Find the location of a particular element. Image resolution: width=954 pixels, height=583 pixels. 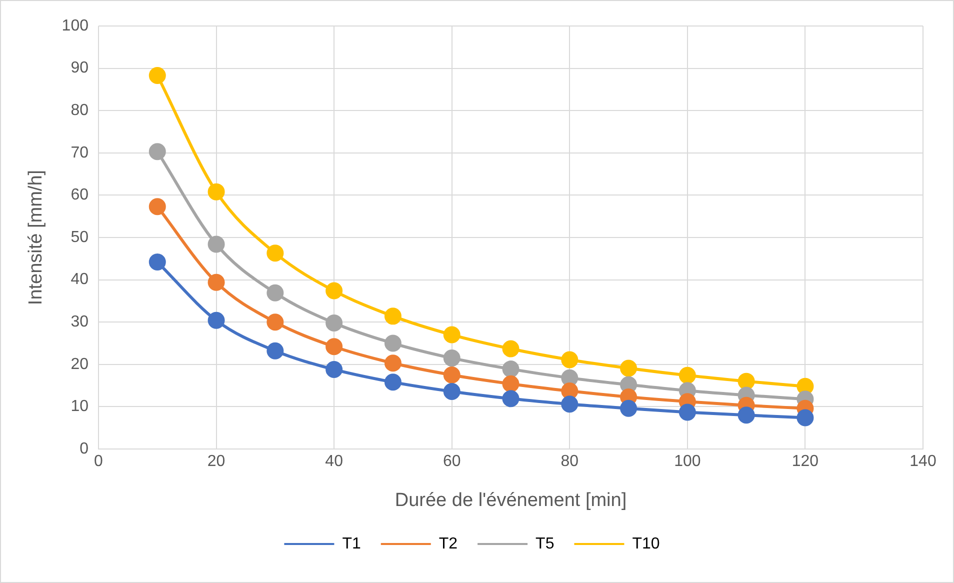

y-tick-label: 30 is located at coordinates (79, 322).